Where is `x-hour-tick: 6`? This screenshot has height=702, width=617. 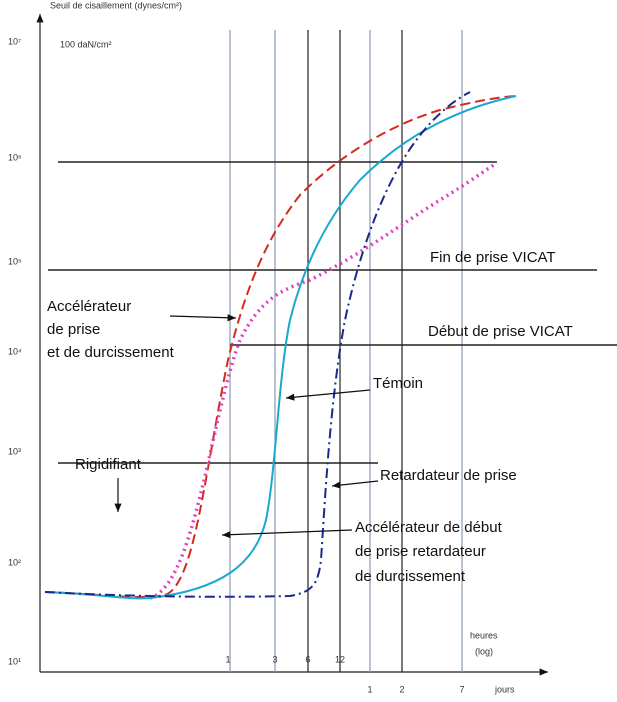 x-hour-tick: 6 is located at coordinates (307, 659).